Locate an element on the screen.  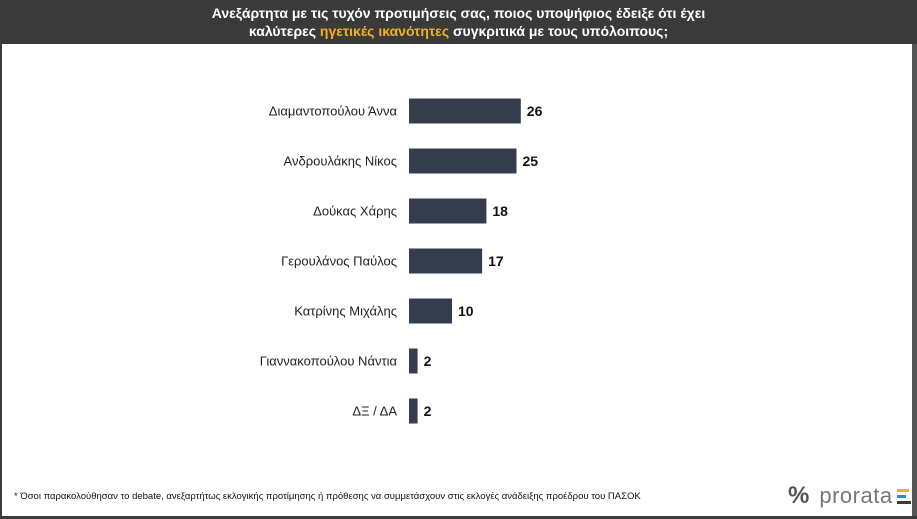
logo-wordmark: prorata is located at coordinates (856, 495).